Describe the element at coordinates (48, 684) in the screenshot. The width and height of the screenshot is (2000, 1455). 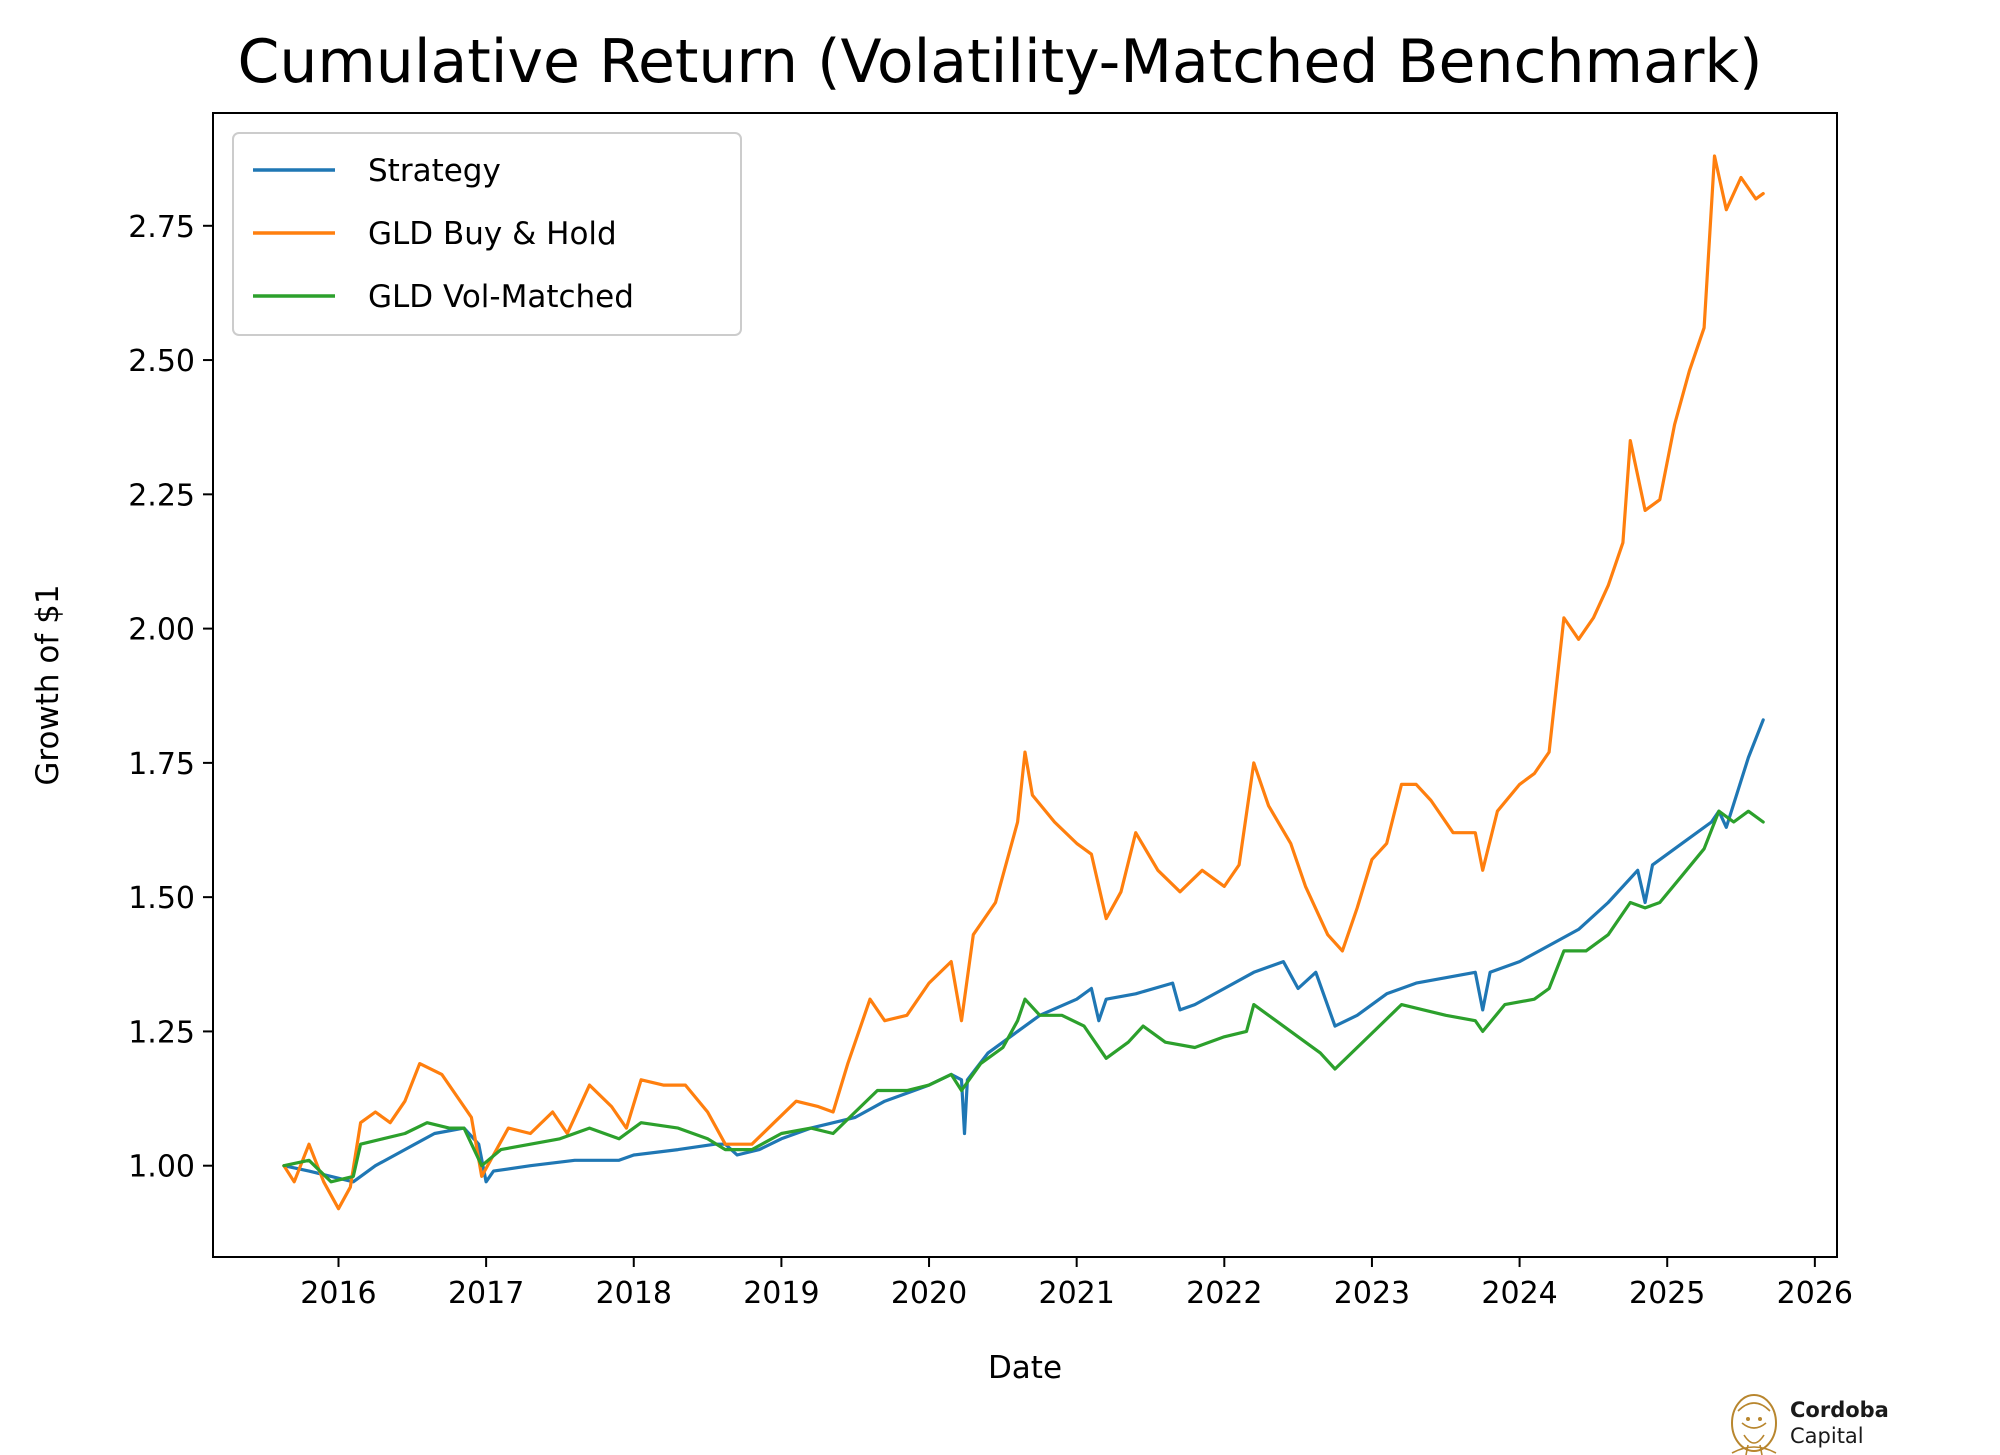
I see `y-axis-label: Growth of $1` at that location.